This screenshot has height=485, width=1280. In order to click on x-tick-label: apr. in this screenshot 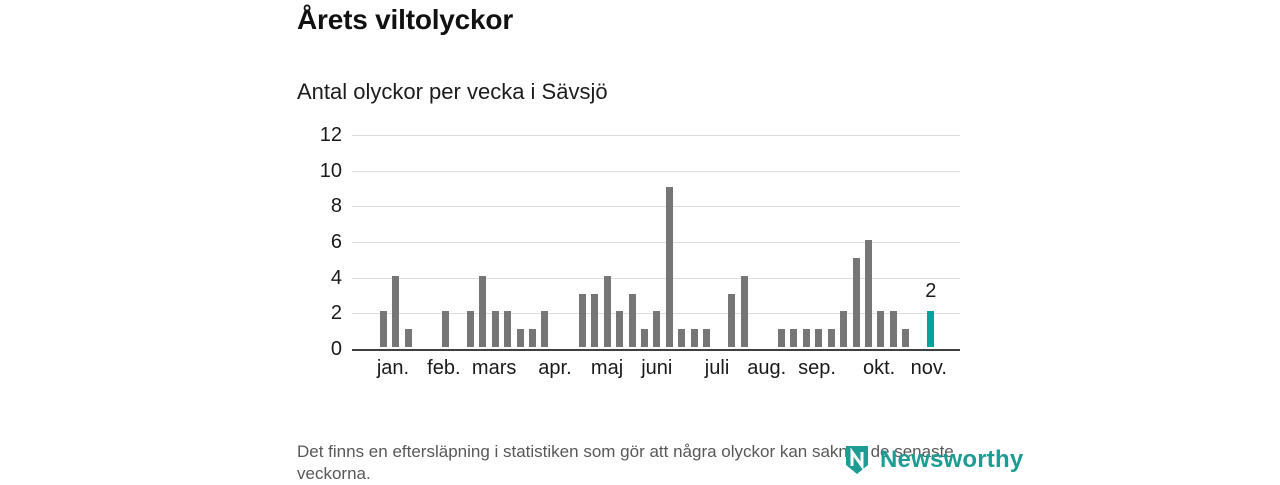, I will do `click(555, 368)`.